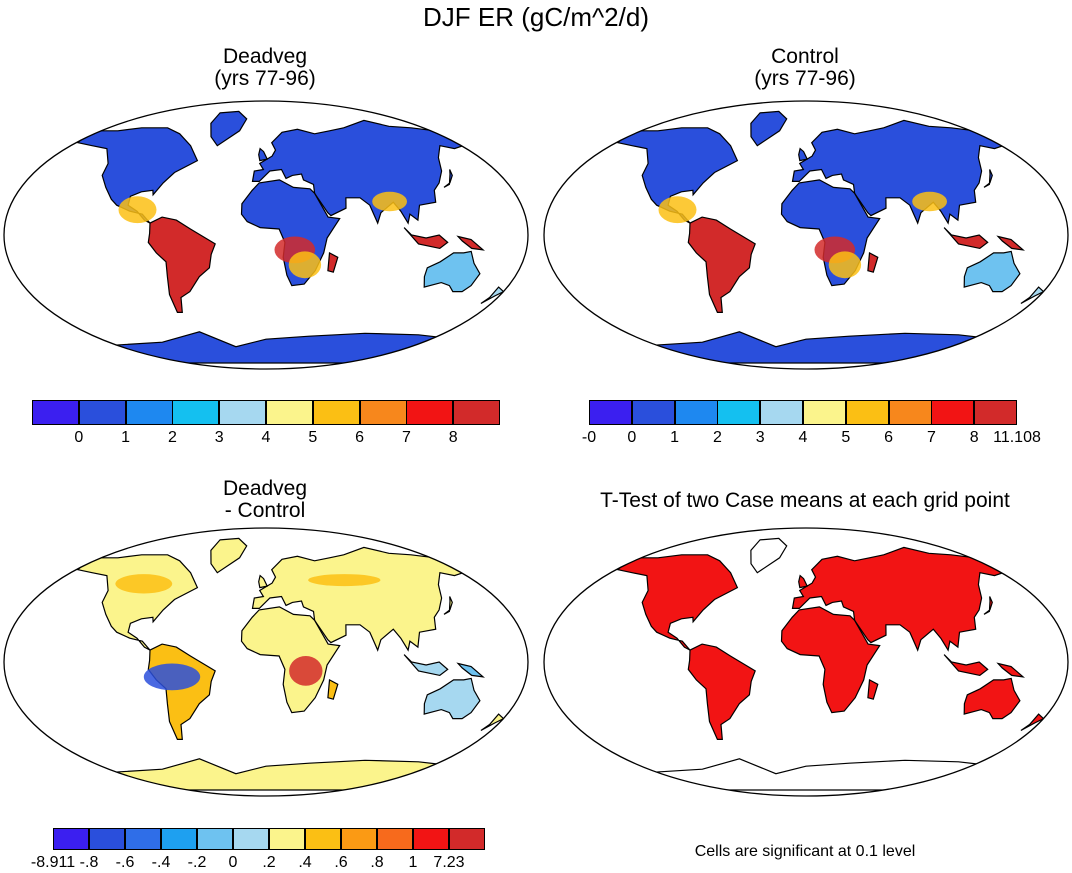 Image resolution: width=1072 pixels, height=873 pixels. I want to click on colorbar-tick-label: 6, so click(360, 437).